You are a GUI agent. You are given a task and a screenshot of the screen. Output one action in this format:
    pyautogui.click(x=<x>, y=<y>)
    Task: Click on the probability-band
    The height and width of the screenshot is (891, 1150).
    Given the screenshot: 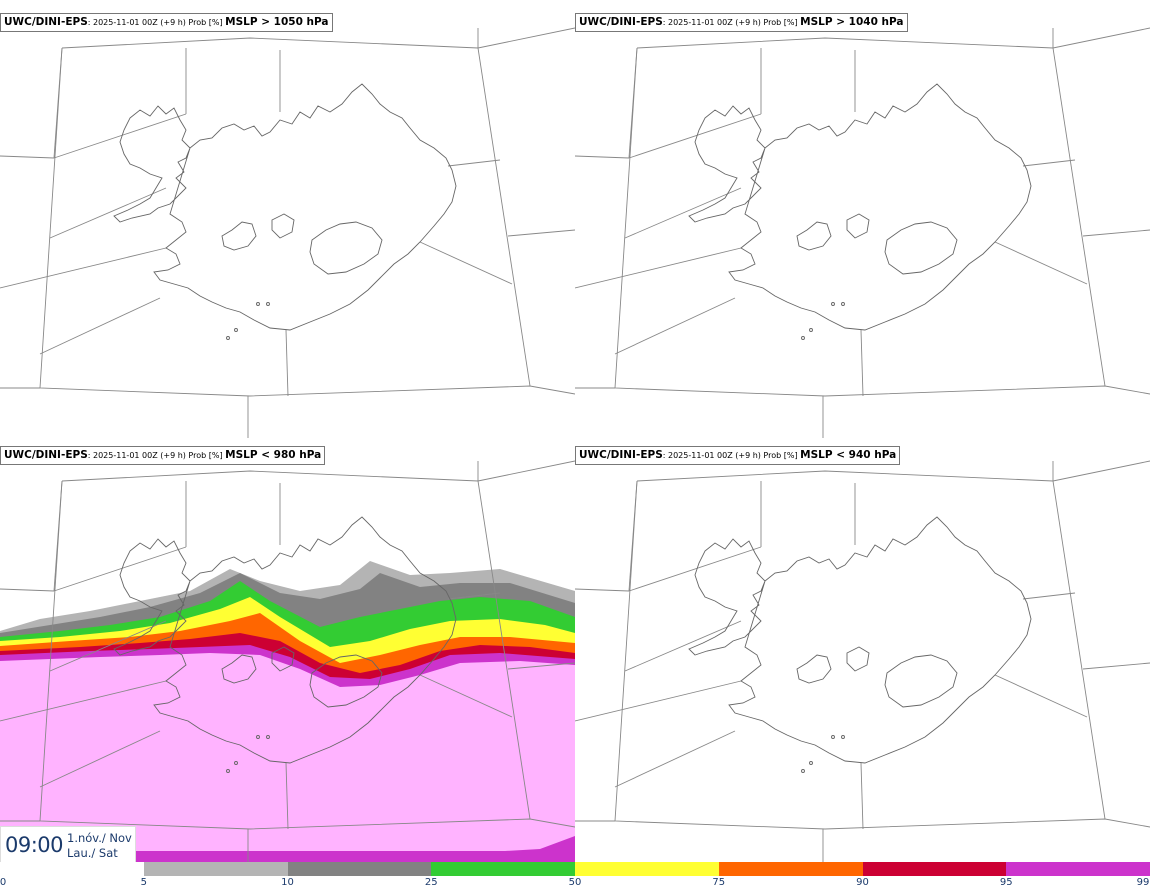 What is the action you would take?
    pyautogui.click(x=287, y=752)
    